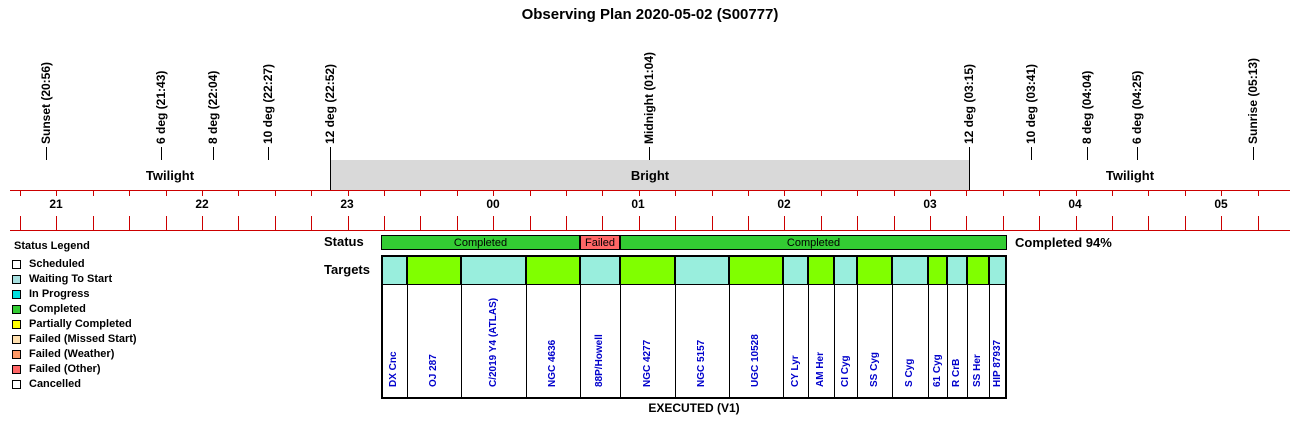  What do you see at coordinates (937, 370) in the screenshot?
I see `target-name: 61 Cyg` at bounding box center [937, 370].